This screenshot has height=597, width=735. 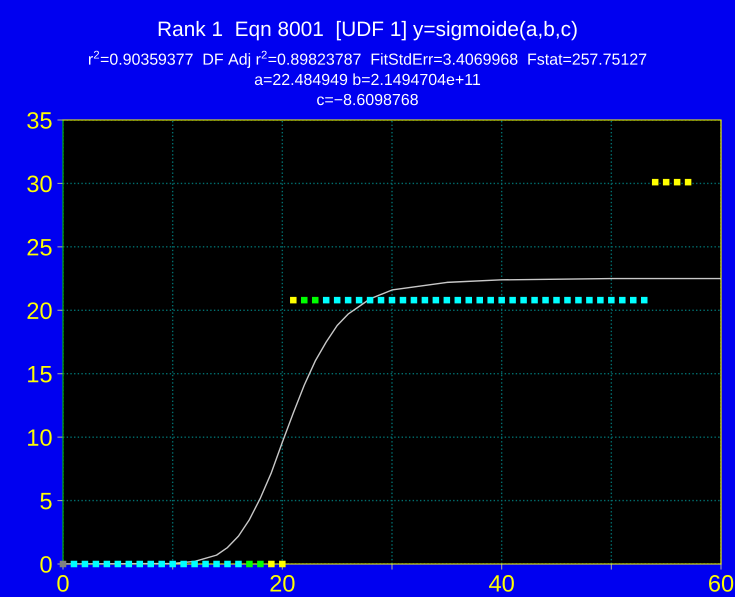 What do you see at coordinates (46, 501) in the screenshot?
I see `y-tick-label: 5` at bounding box center [46, 501].